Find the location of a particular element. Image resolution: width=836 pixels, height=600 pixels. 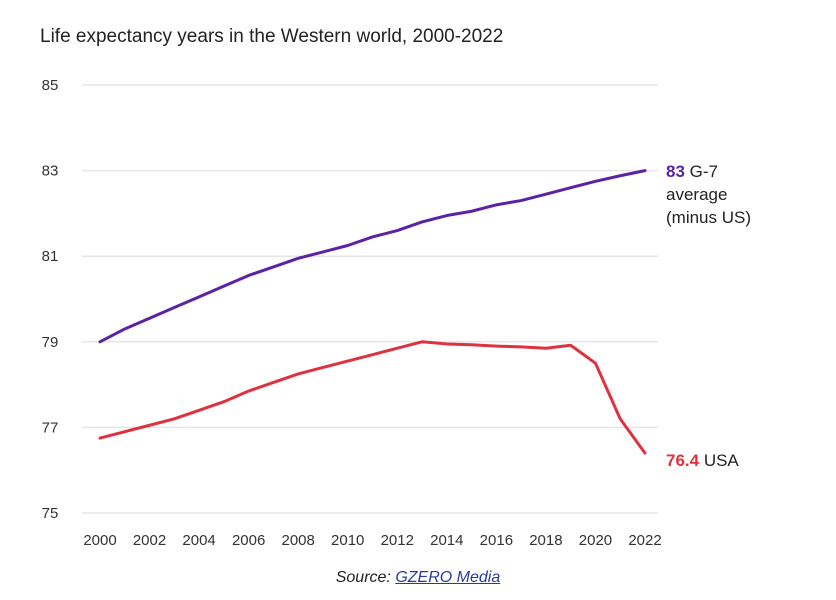

g7-end-value: 83 is located at coordinates (675, 171).